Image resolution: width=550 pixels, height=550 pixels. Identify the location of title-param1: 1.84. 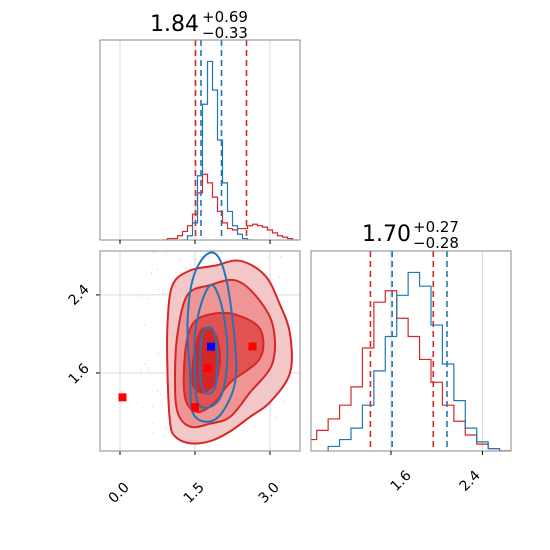
(174, 24).